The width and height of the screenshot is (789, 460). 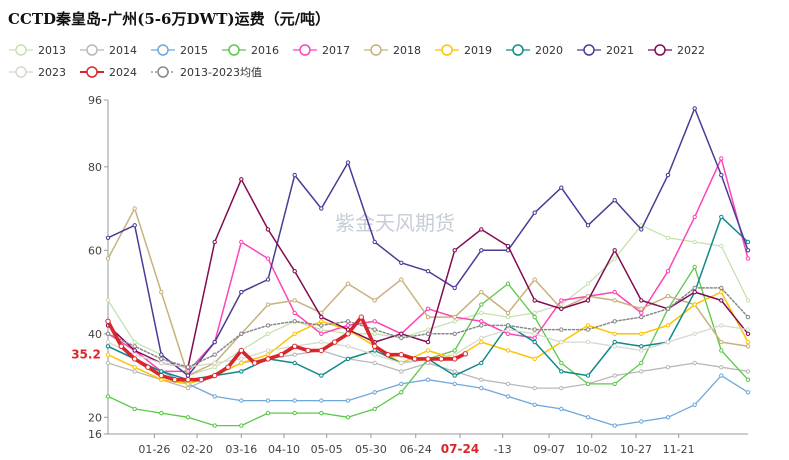 What do you see at coordinates (197, 449) in the screenshot?
I see `x-tick-label: 02-20` at bounding box center [197, 449].